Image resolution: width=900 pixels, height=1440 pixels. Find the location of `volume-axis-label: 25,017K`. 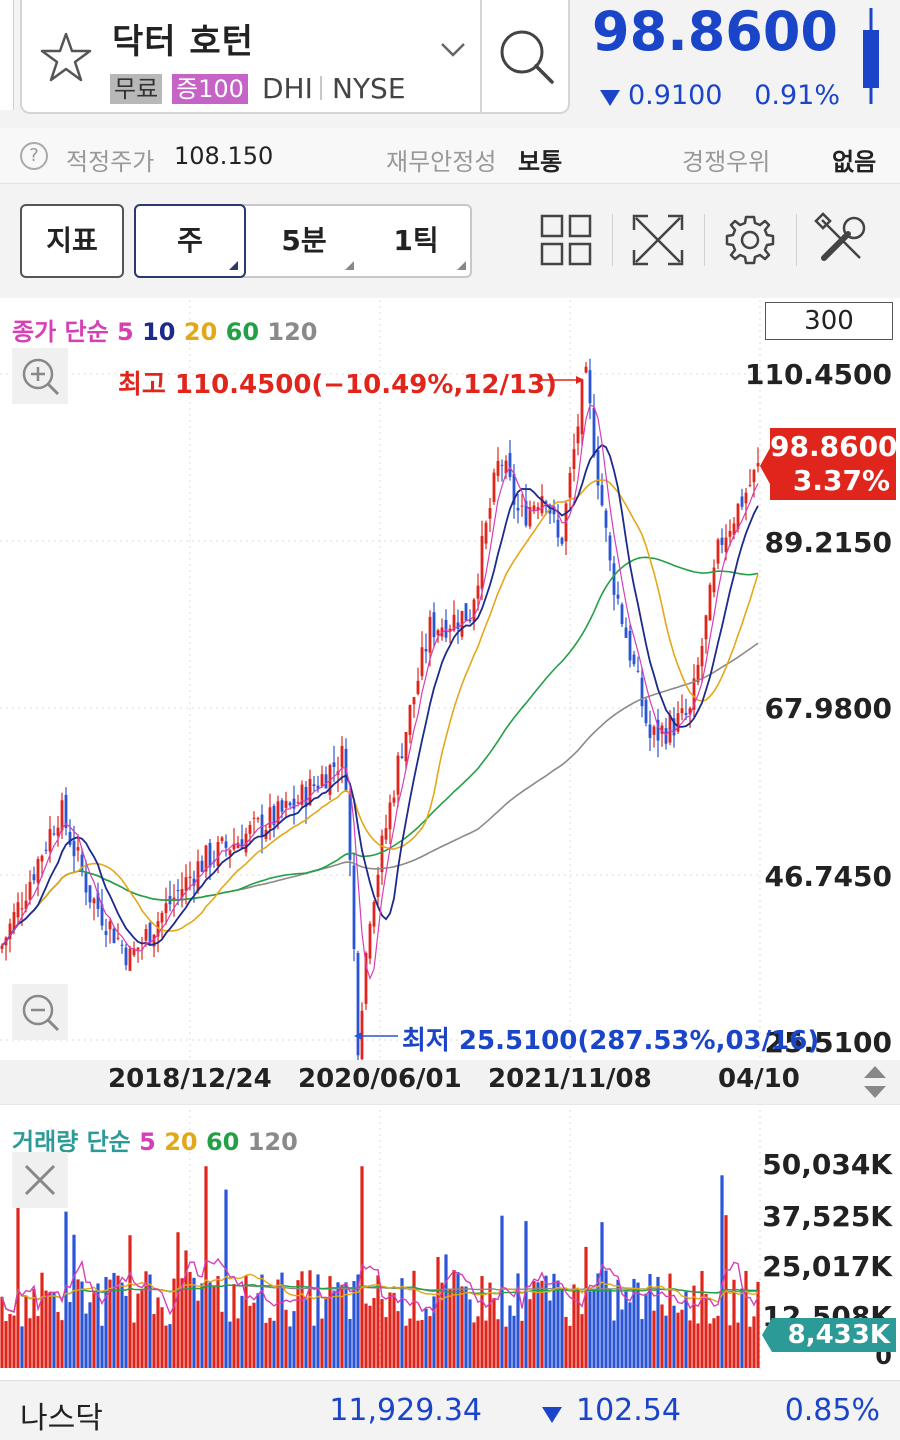

volume-axis-label: 25,017K is located at coordinates (827, 1266).